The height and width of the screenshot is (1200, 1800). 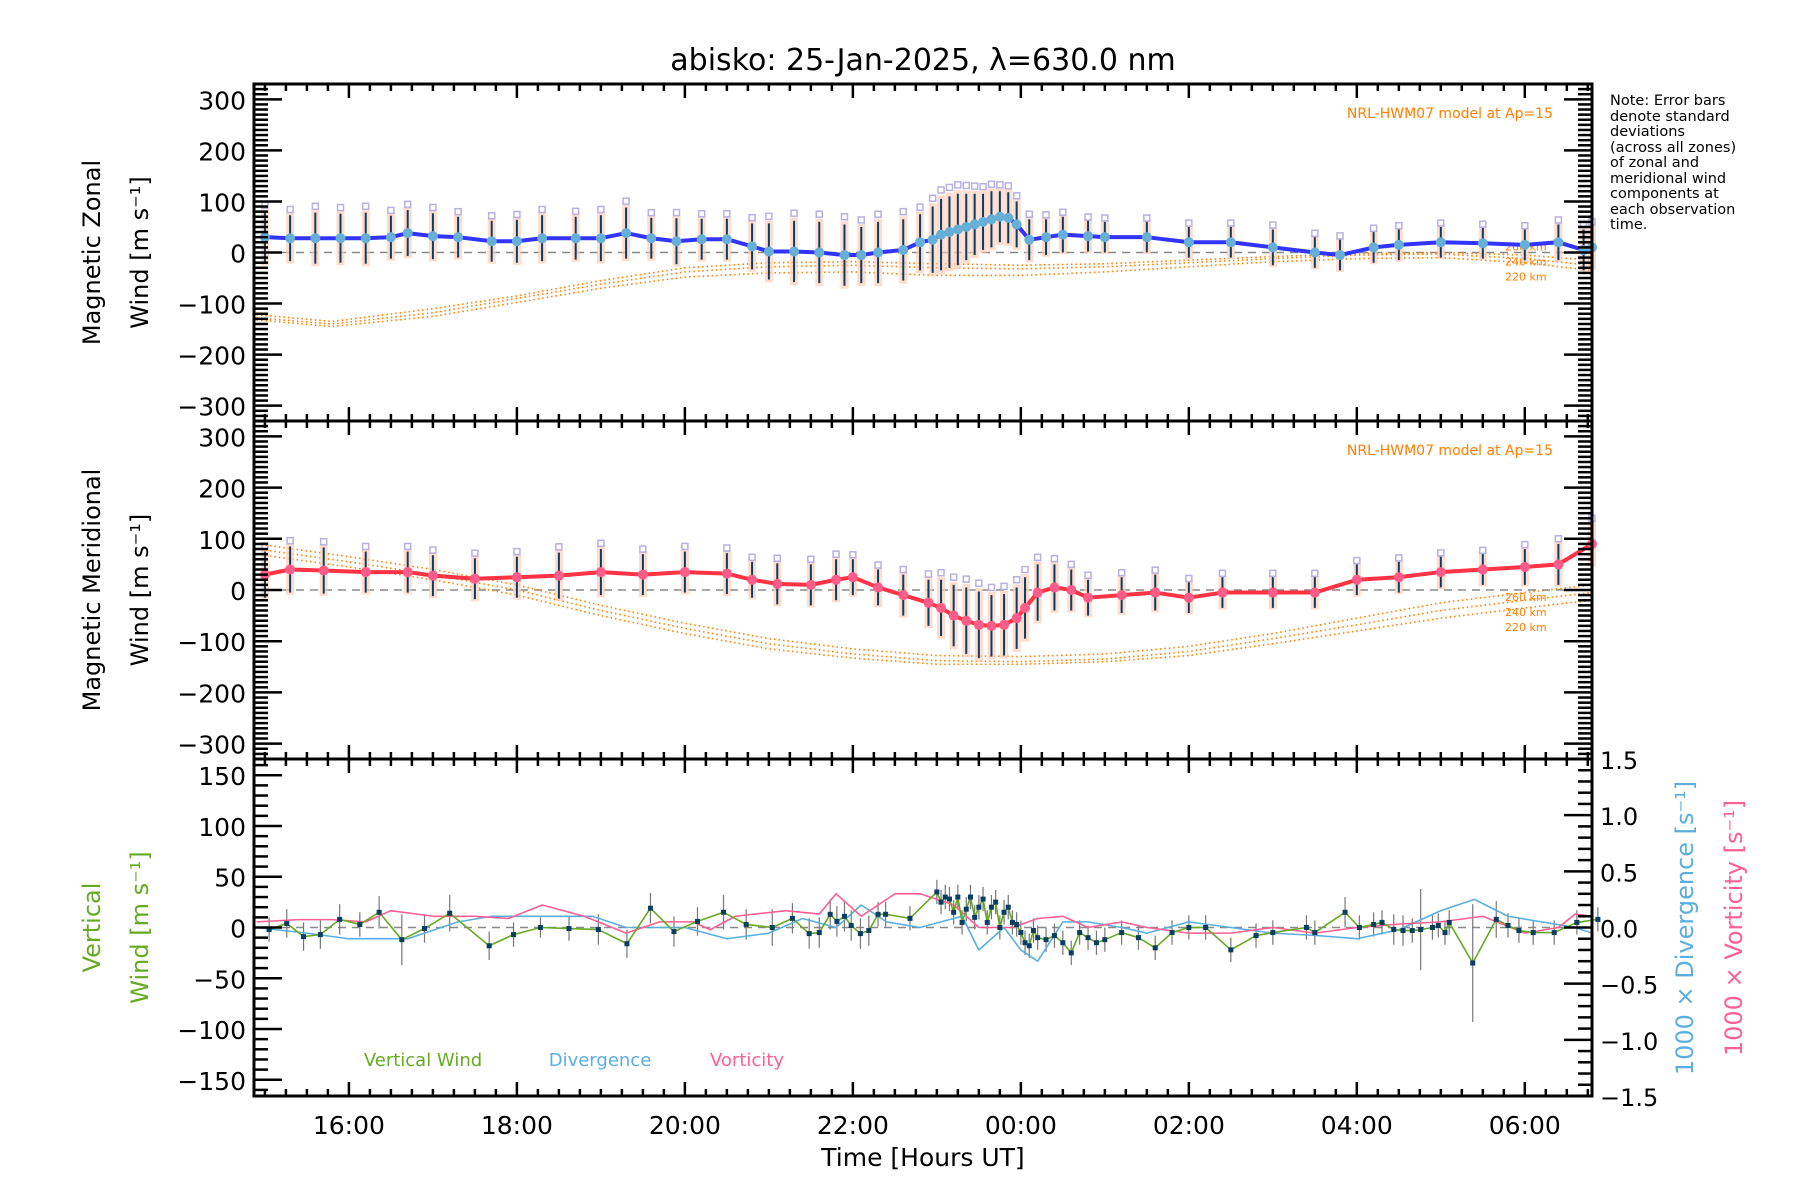 I want to click on y-tick-label: −300, so click(x=211, y=407).